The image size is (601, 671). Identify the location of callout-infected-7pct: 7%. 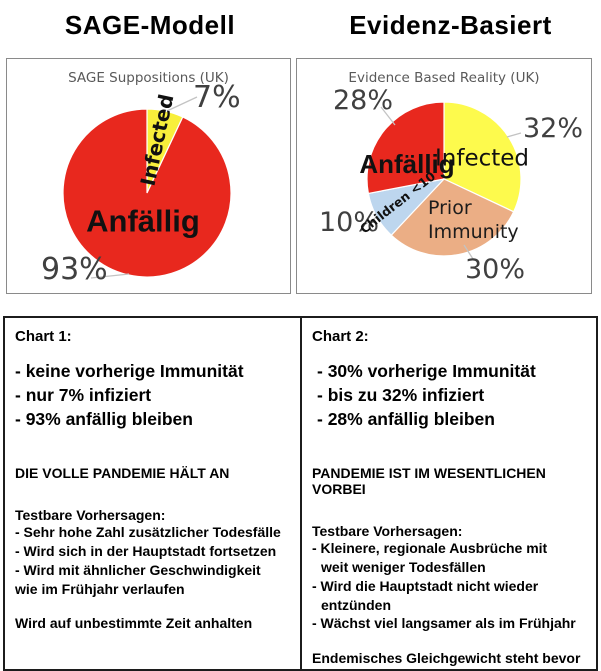
(217, 97).